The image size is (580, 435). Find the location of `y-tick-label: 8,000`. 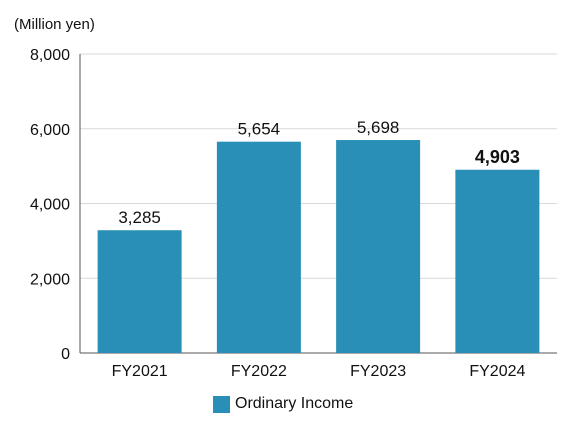

y-tick-label: 8,000 is located at coordinates (50, 55).